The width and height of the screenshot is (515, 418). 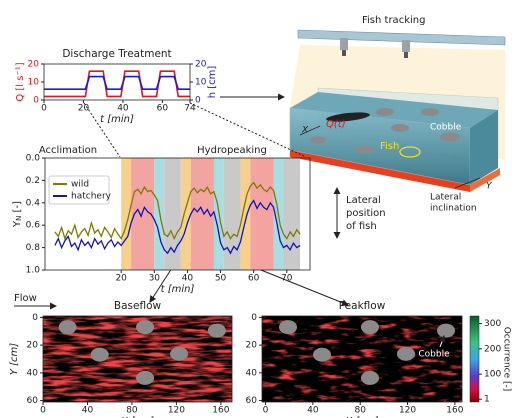 I want to click on y-tick-label: 10, so click(x=34, y=83).